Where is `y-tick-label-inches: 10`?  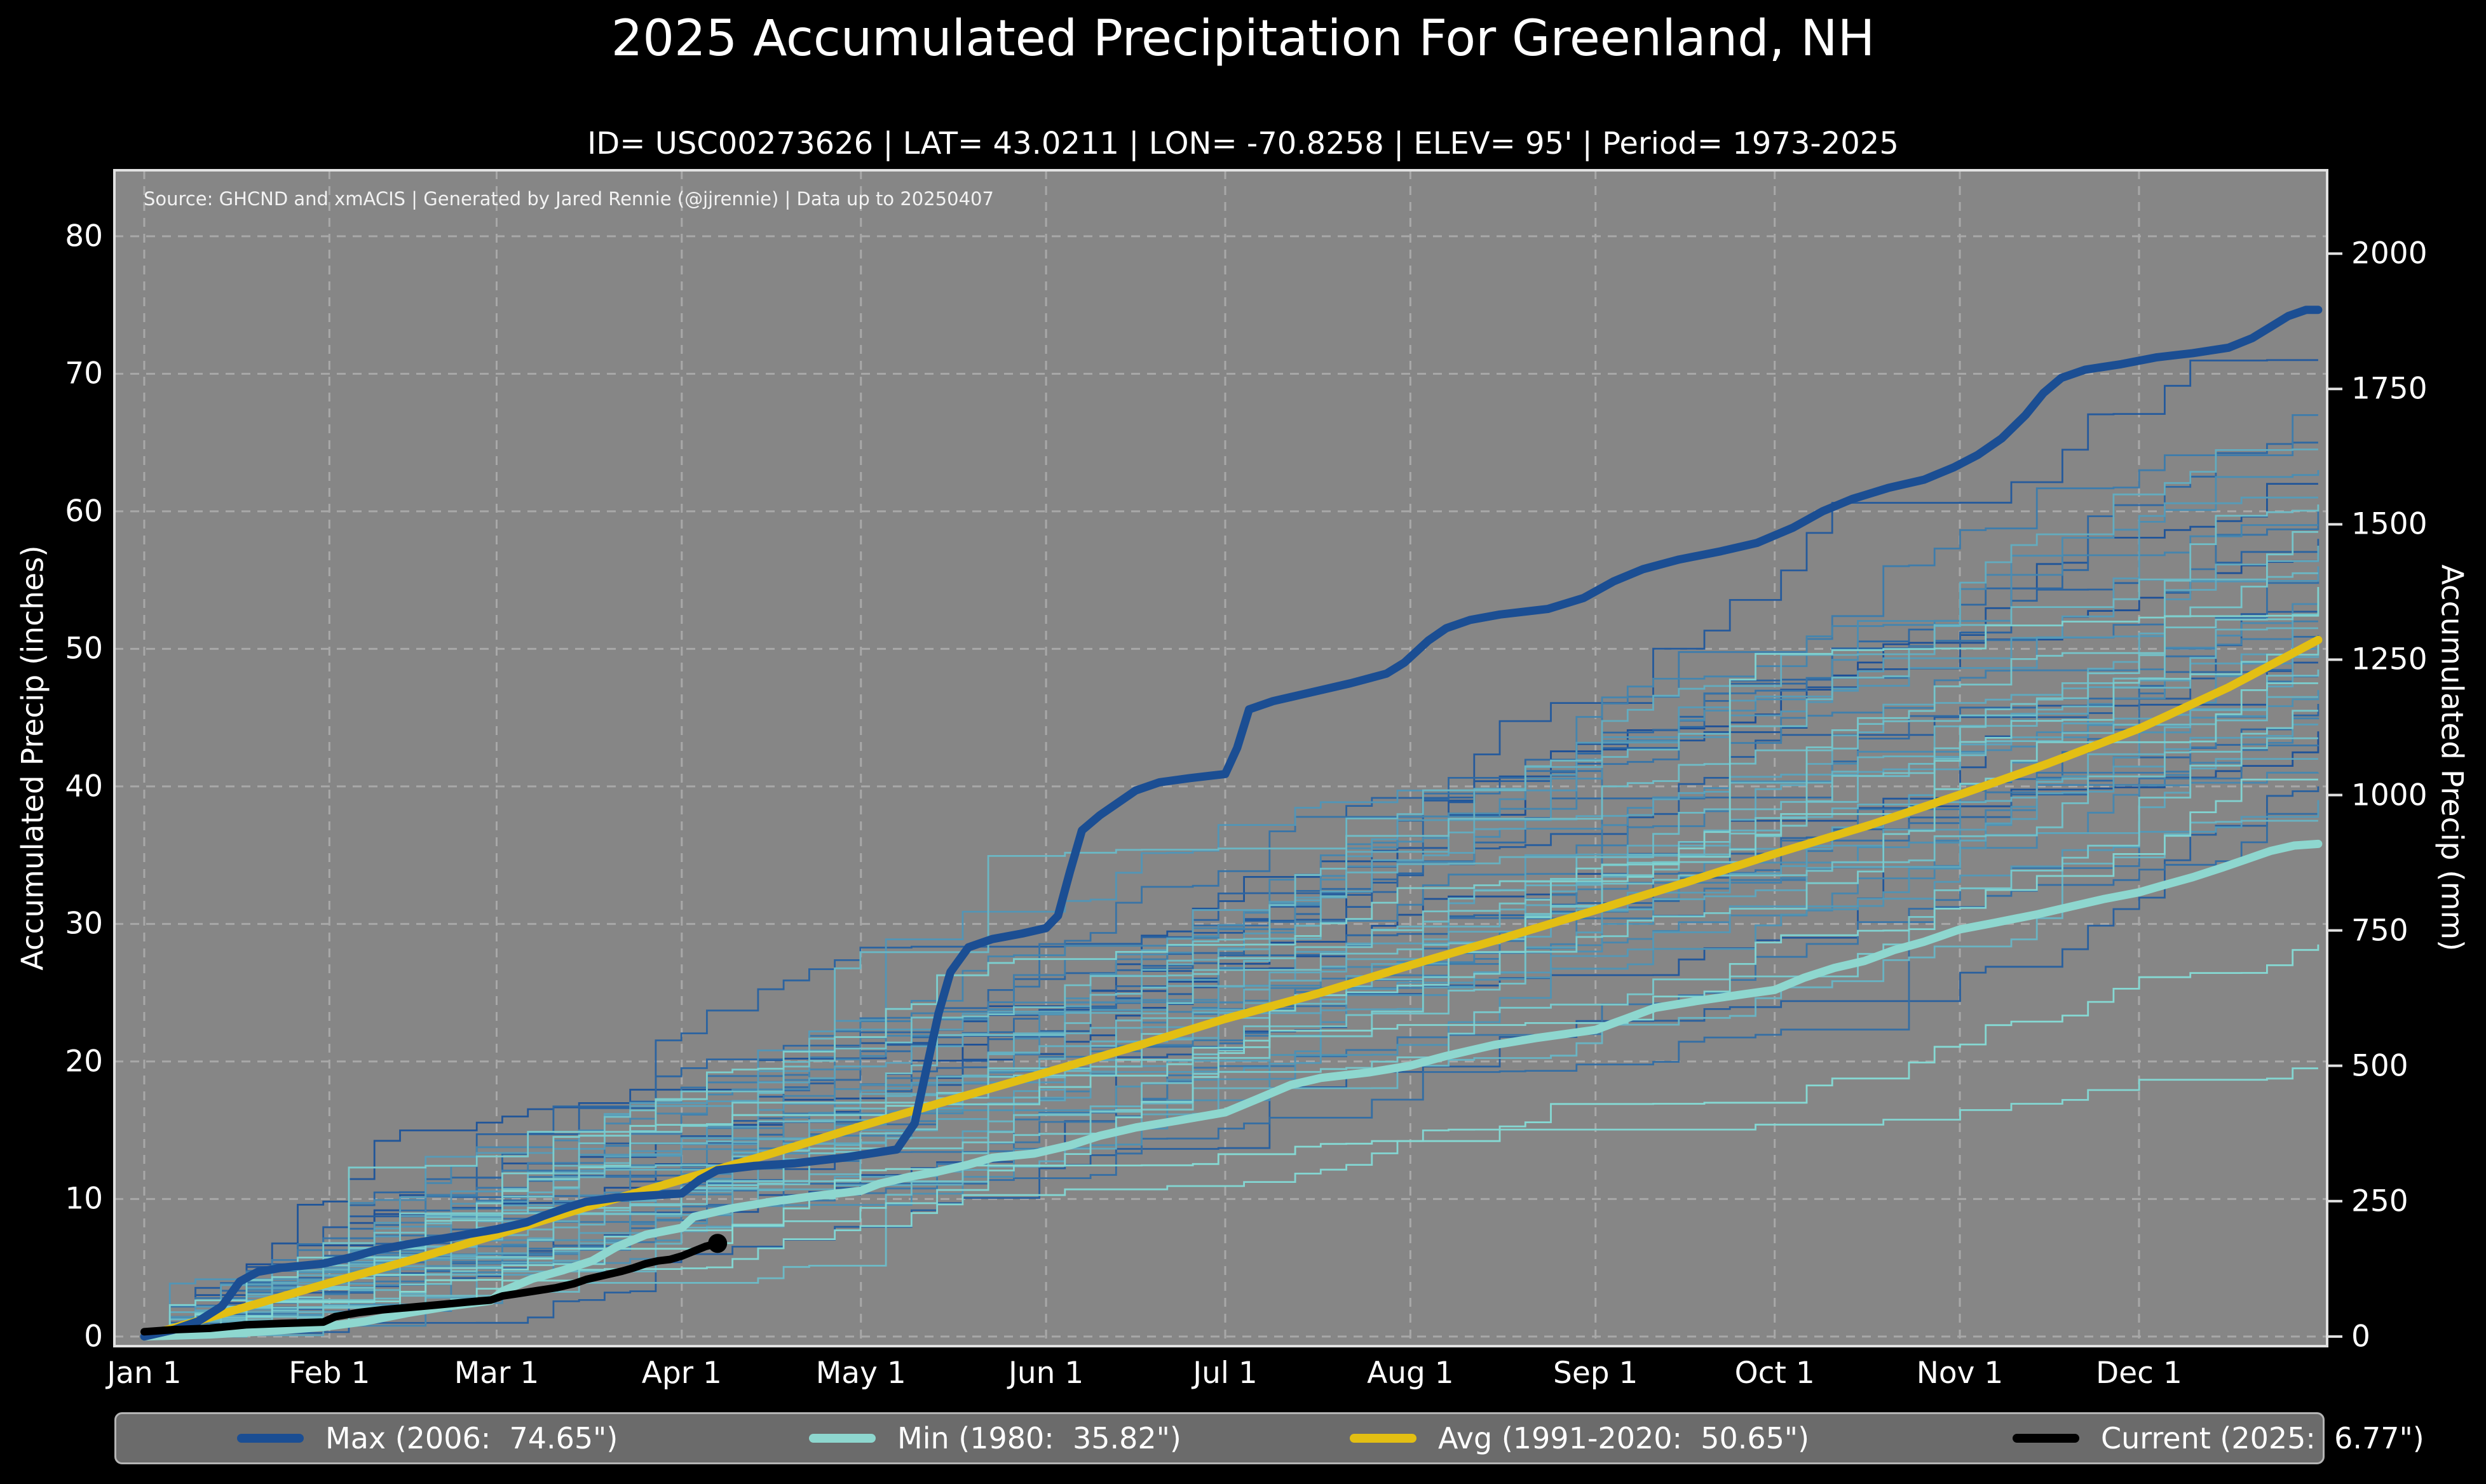
y-tick-label-inches: 10 is located at coordinates (84, 1199).